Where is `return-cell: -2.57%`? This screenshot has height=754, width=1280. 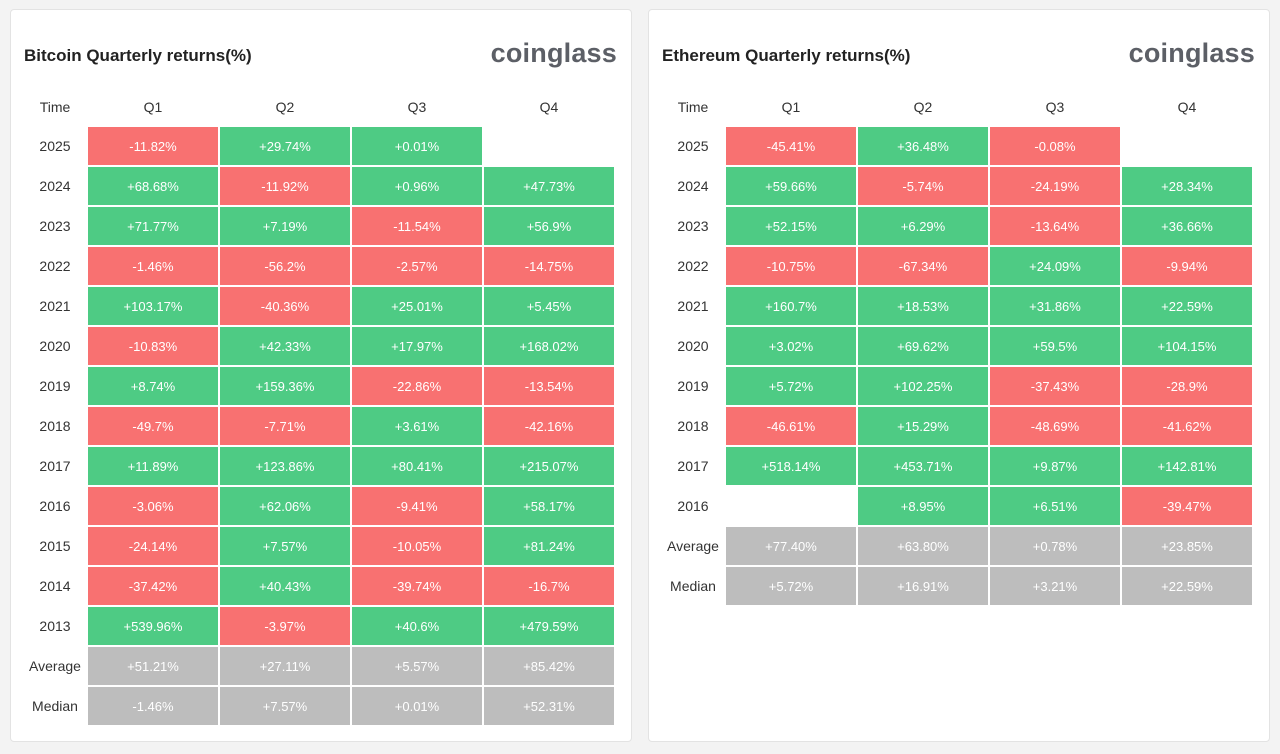
return-cell: -2.57% is located at coordinates (417, 266).